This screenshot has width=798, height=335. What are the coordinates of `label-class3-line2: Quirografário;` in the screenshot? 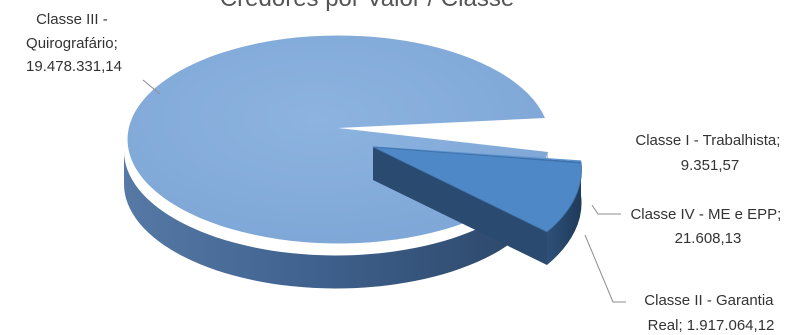 It's located at (72, 43).